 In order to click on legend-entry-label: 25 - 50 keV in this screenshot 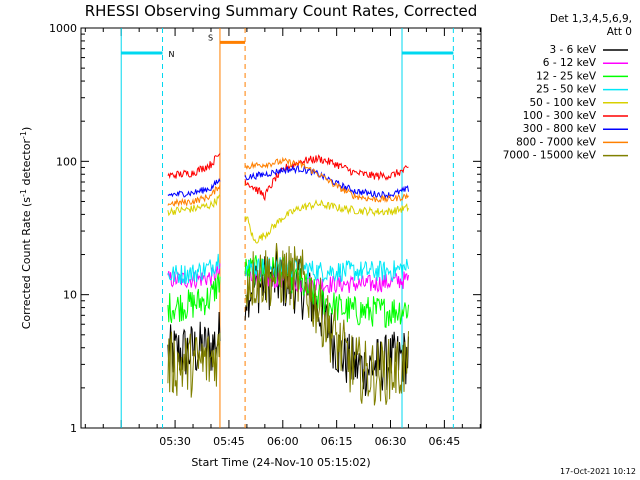, I will do `click(566, 90)`.